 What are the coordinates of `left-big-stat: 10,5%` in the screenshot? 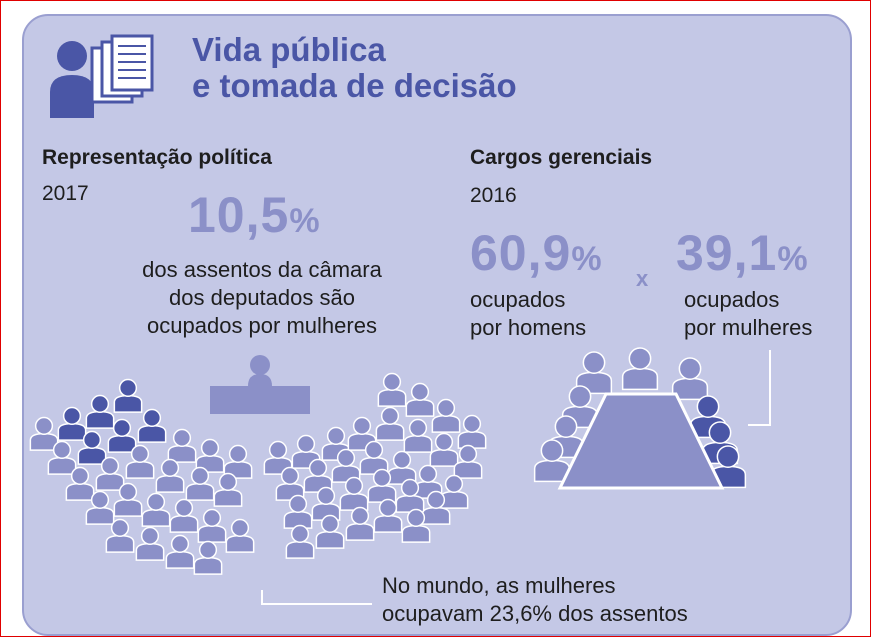 It's located at (254, 215).